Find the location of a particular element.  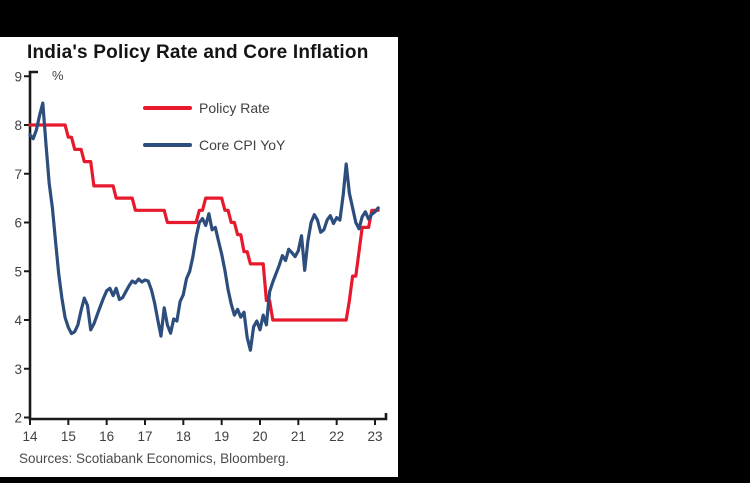

y-axis-tick-label: 9 is located at coordinates (18, 76).